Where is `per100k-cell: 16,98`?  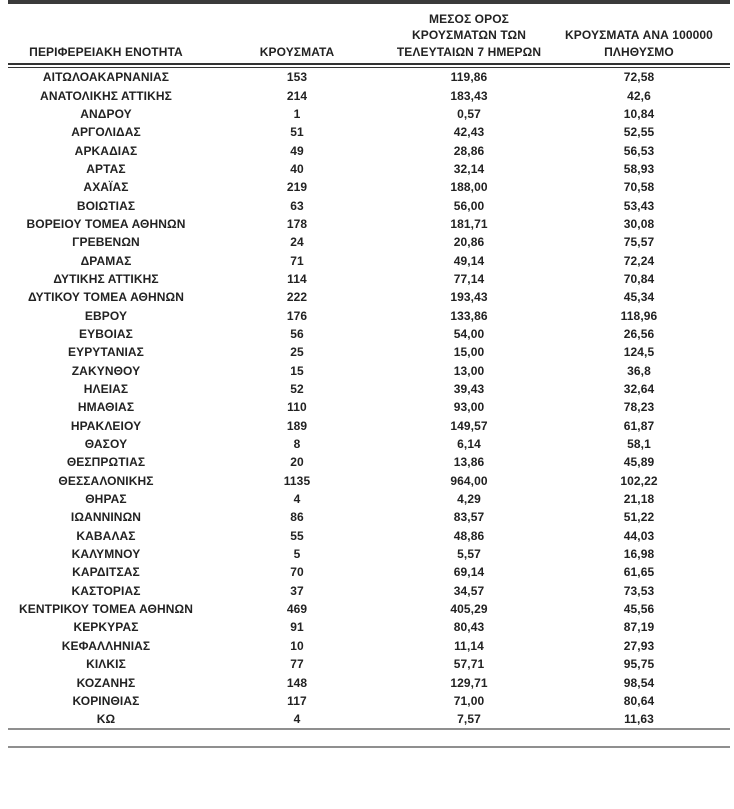
per100k-cell: 16,98 is located at coordinates (639, 554).